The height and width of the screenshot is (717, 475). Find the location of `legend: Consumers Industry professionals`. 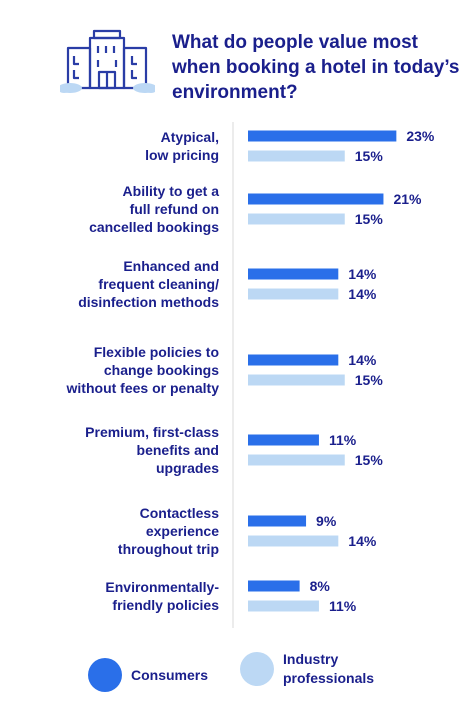

legend: Consumers Industry professionals is located at coordinates (268, 675).